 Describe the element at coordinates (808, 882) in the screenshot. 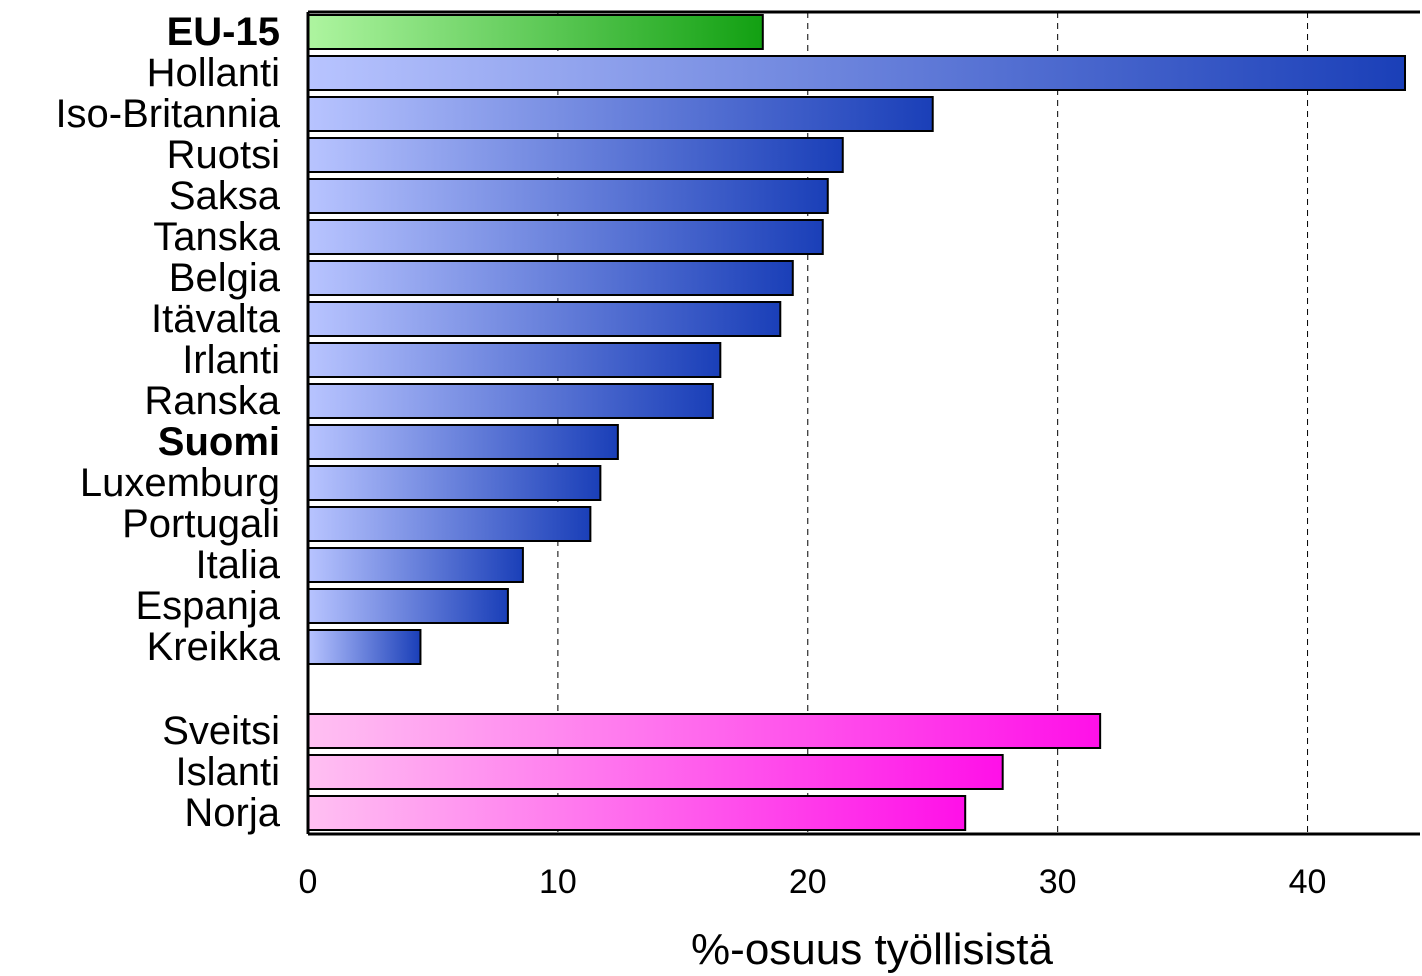

I see `x-tick-label: 20` at that location.